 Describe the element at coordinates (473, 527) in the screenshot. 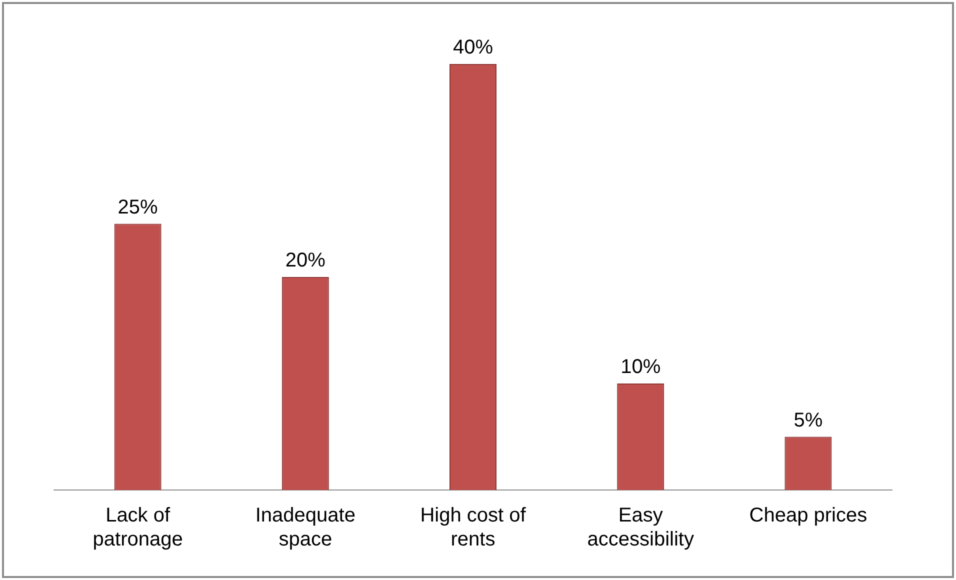

I see `x-tick-label: High cost of rents` at that location.